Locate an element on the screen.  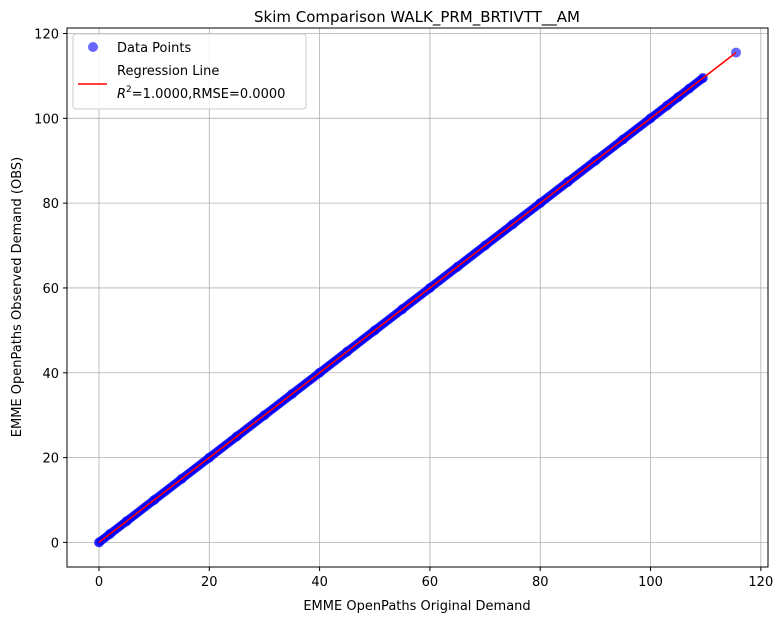
x-tick-label: 120 is located at coordinates (760, 582).